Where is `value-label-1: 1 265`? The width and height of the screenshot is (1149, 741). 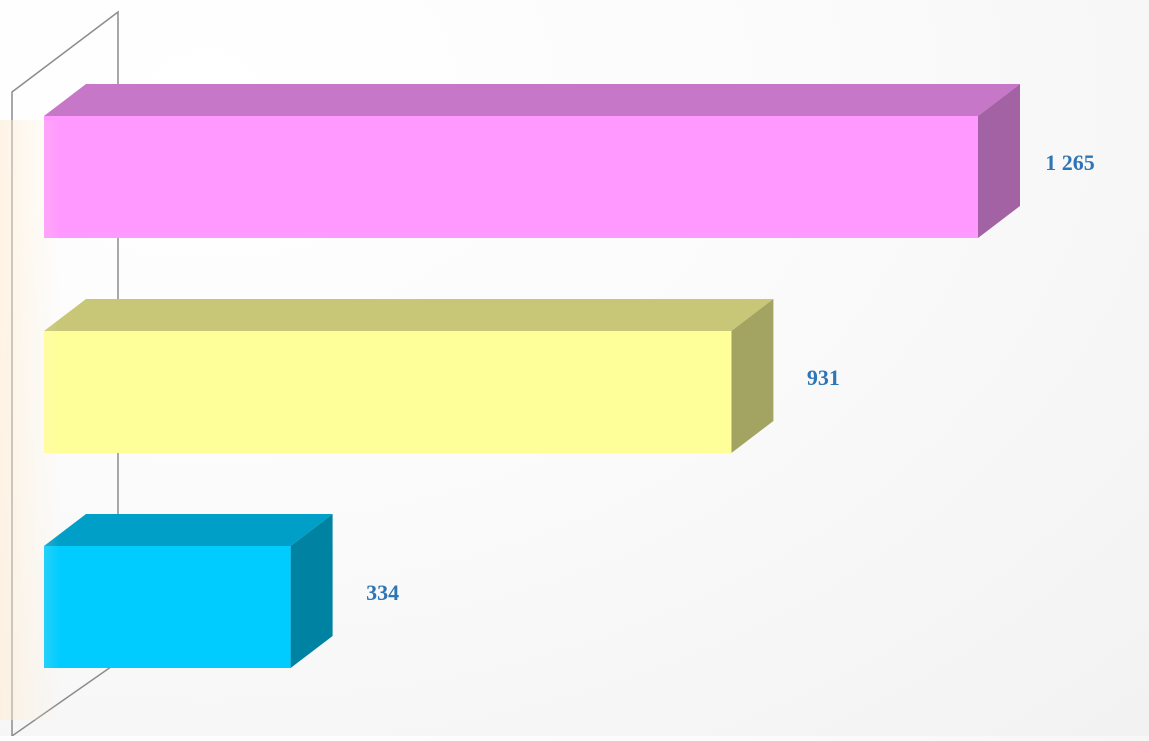
value-label-1: 1 265 is located at coordinates (1070, 162).